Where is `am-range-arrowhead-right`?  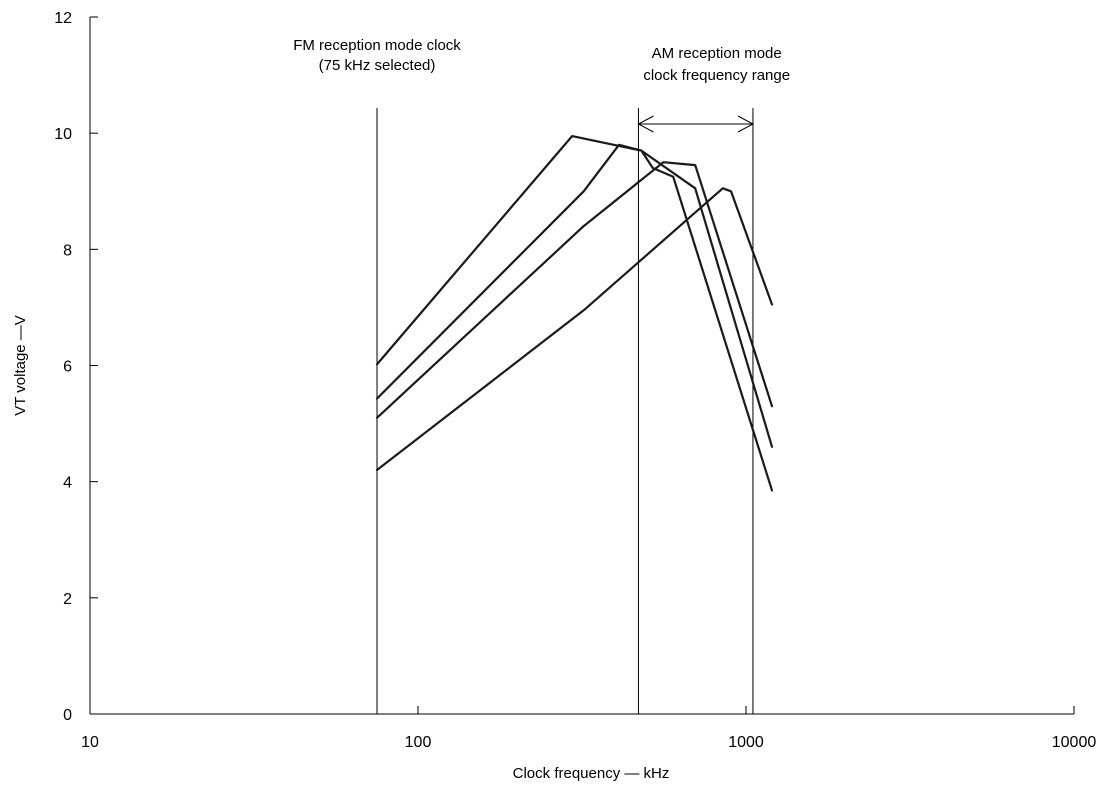
am-range-arrowhead-right is located at coordinates (746, 124).